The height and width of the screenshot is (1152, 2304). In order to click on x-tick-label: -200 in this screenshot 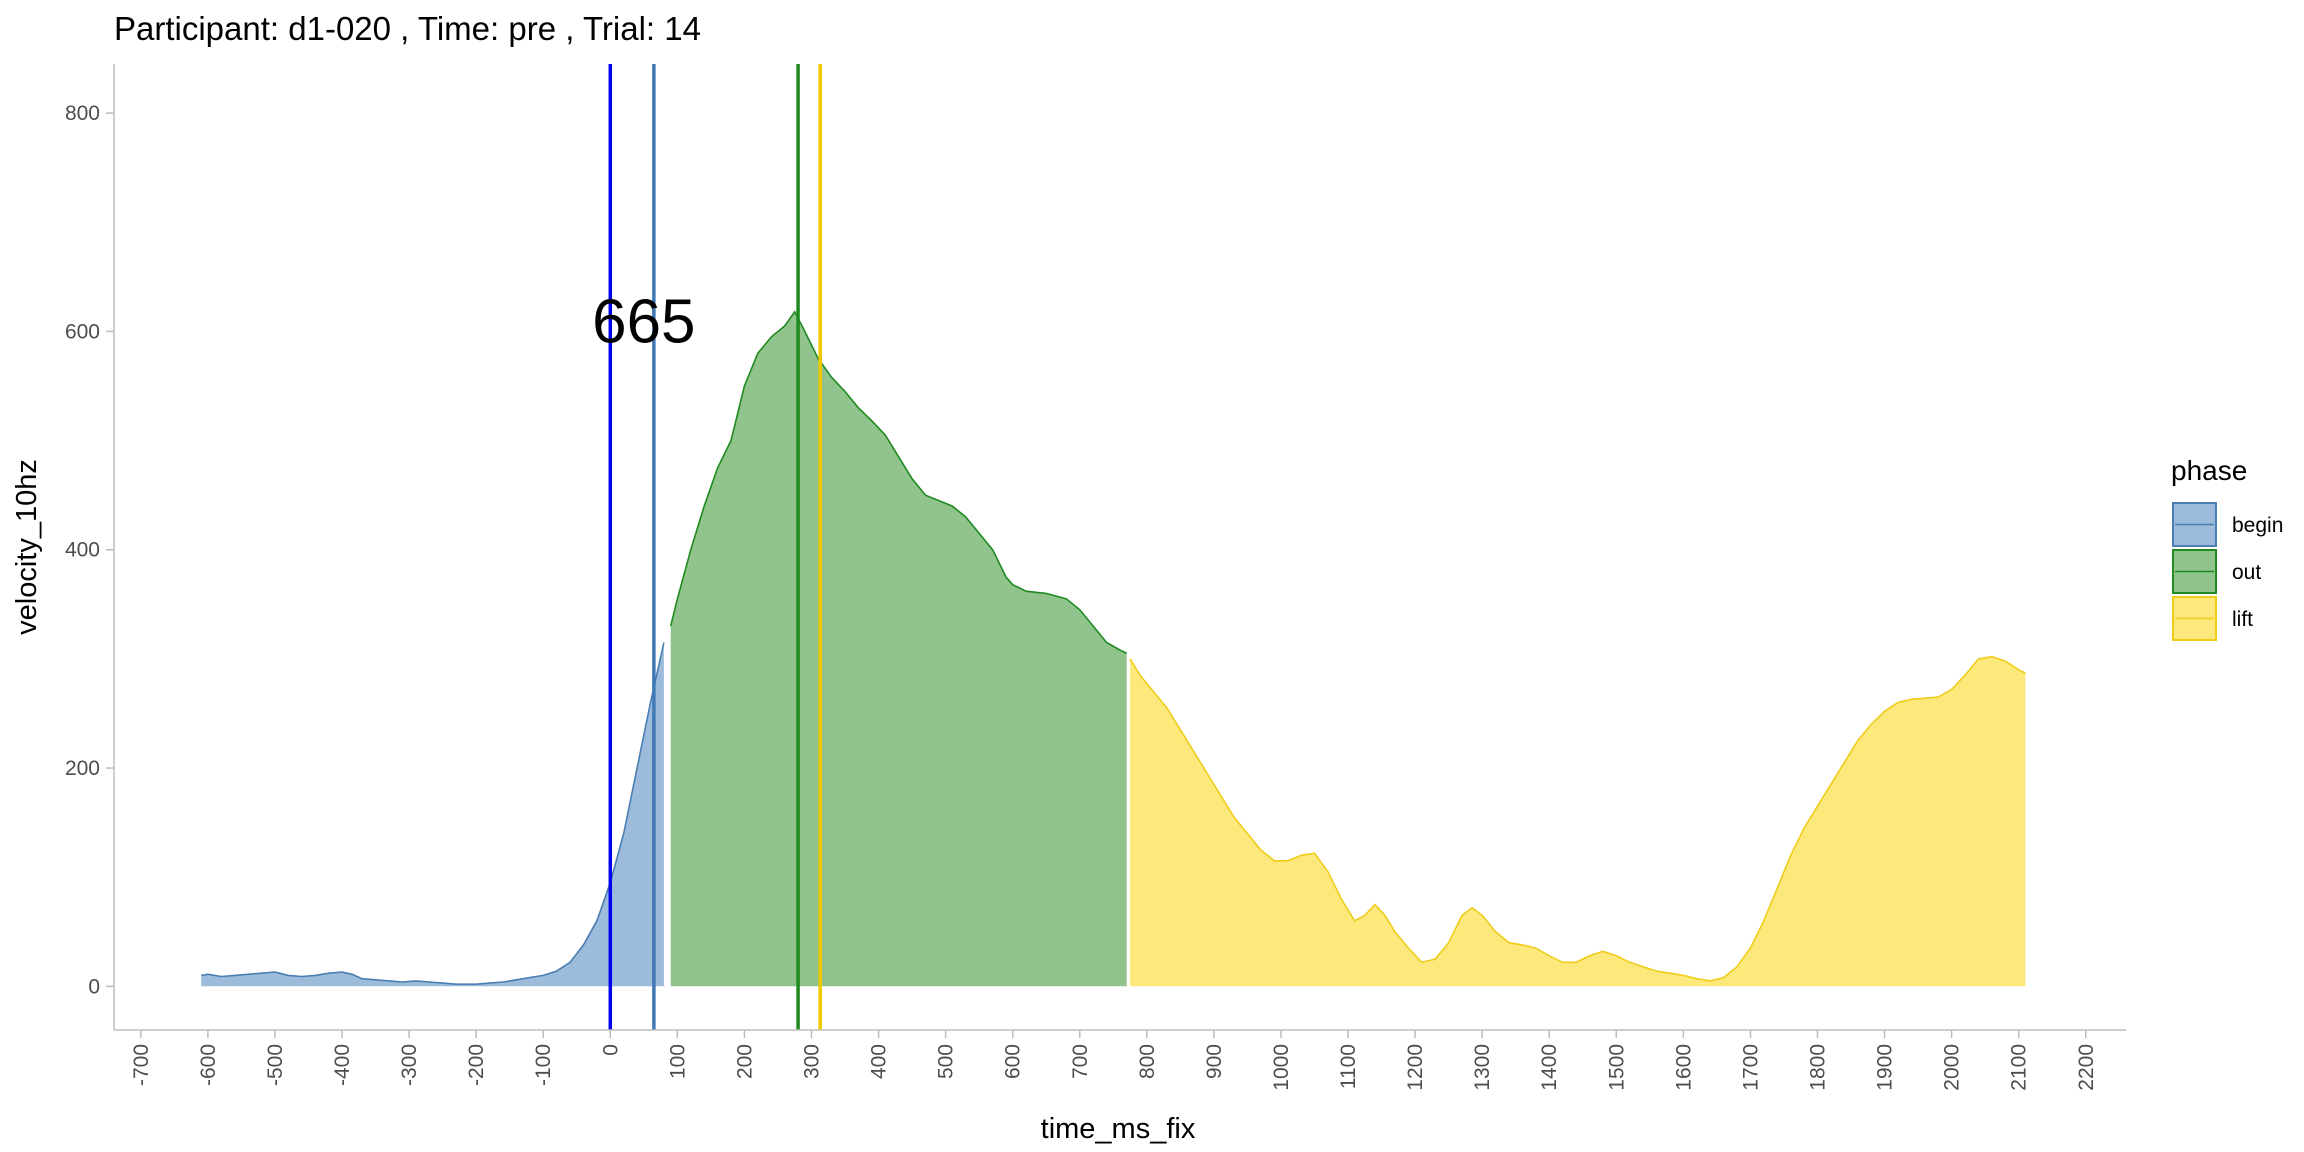, I will do `click(476, 1065)`.